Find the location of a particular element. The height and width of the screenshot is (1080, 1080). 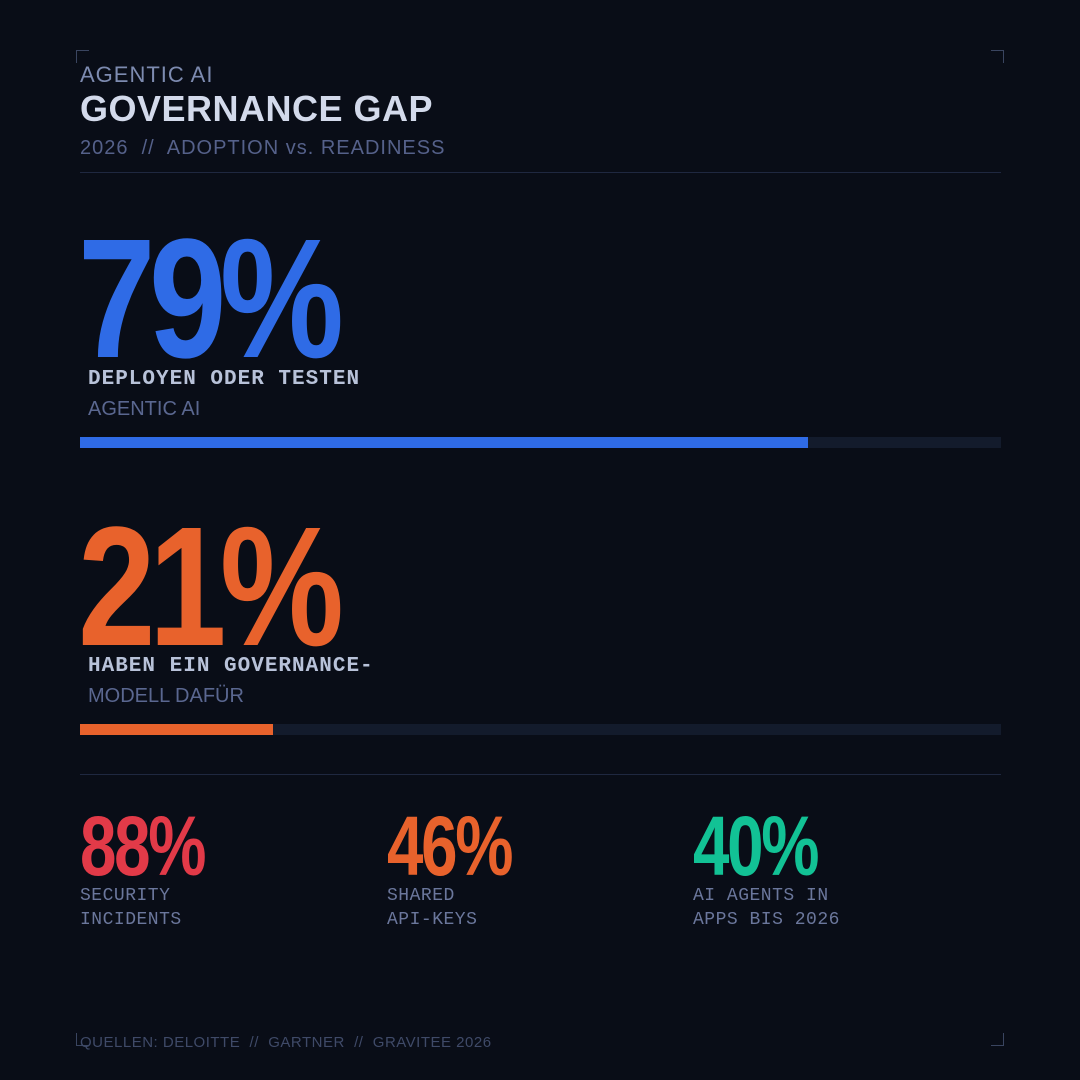

mini-stat-security-line2: INCIDENTS is located at coordinates (131, 920).